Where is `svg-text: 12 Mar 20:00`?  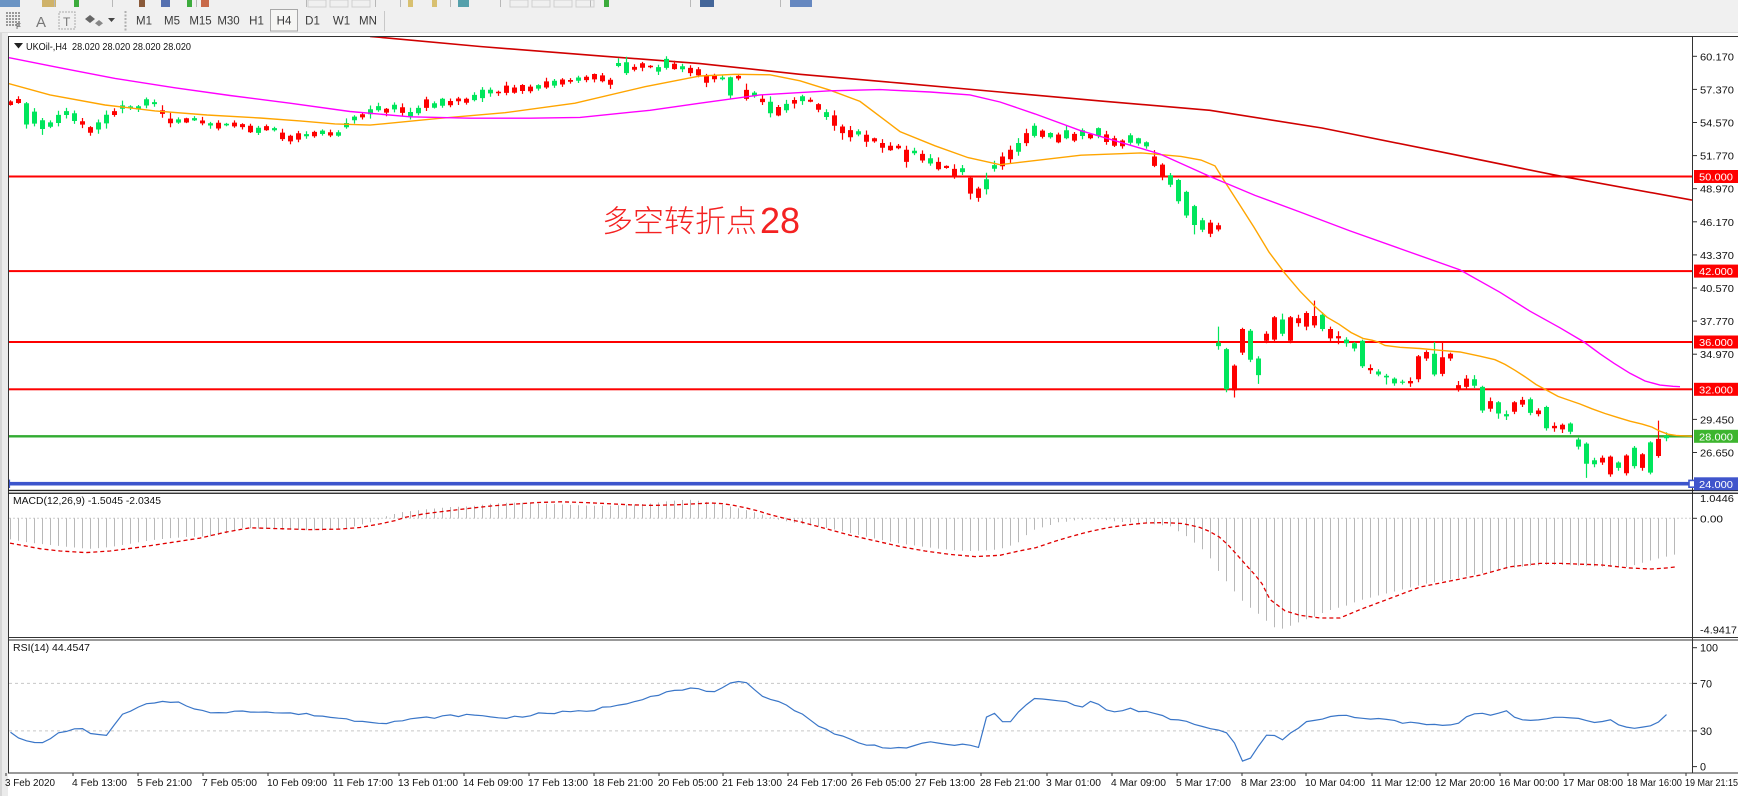 svg-text: 12 Mar 20:00 is located at coordinates (1465, 783).